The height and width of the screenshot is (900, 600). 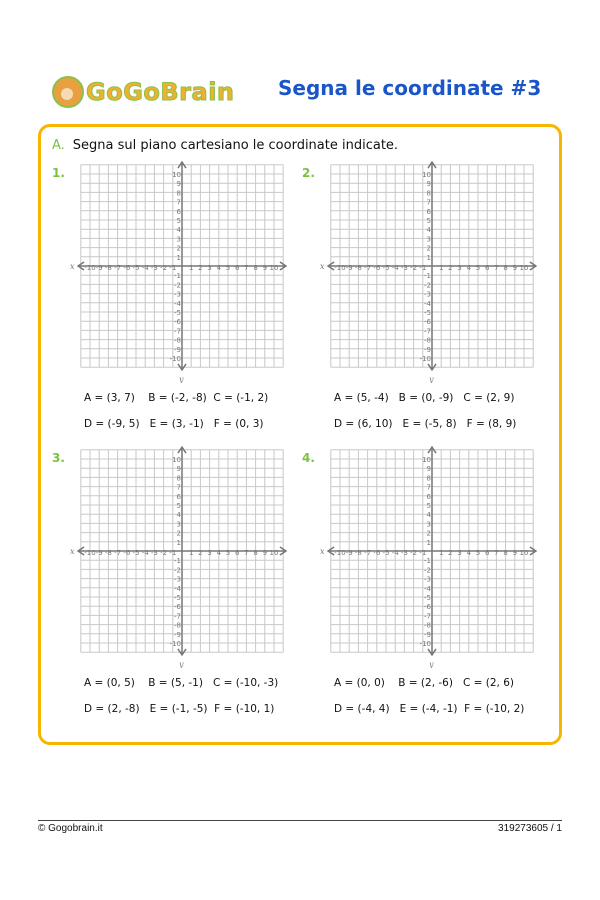 I want to click on x-tick-label: -8, so click(x=358, y=268).